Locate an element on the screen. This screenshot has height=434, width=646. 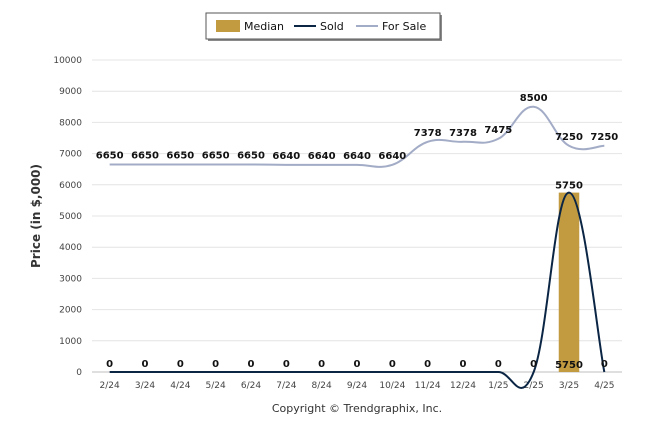
y-tick-label: 8000 is located at coordinates (70, 123).